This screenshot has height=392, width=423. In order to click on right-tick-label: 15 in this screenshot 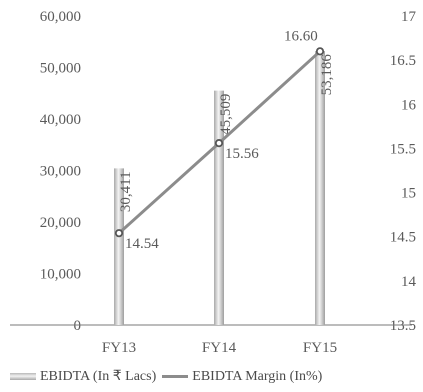, I will do `click(408, 194)`.